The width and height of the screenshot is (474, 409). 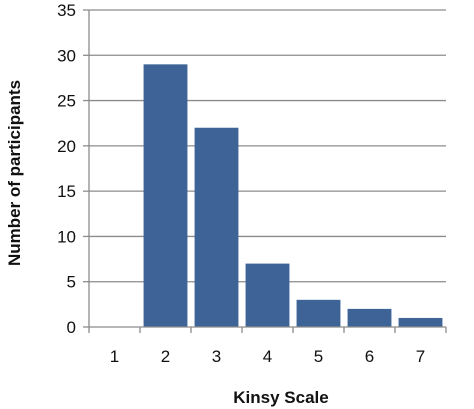 What do you see at coordinates (165, 356) in the screenshot?
I see `x-tick-label: 2` at bounding box center [165, 356].